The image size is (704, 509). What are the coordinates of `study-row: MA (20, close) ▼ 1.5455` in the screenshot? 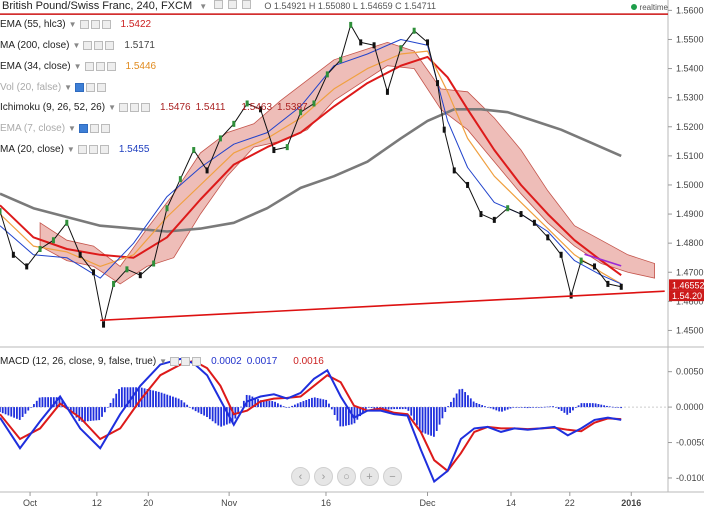 It's located at (74, 149).